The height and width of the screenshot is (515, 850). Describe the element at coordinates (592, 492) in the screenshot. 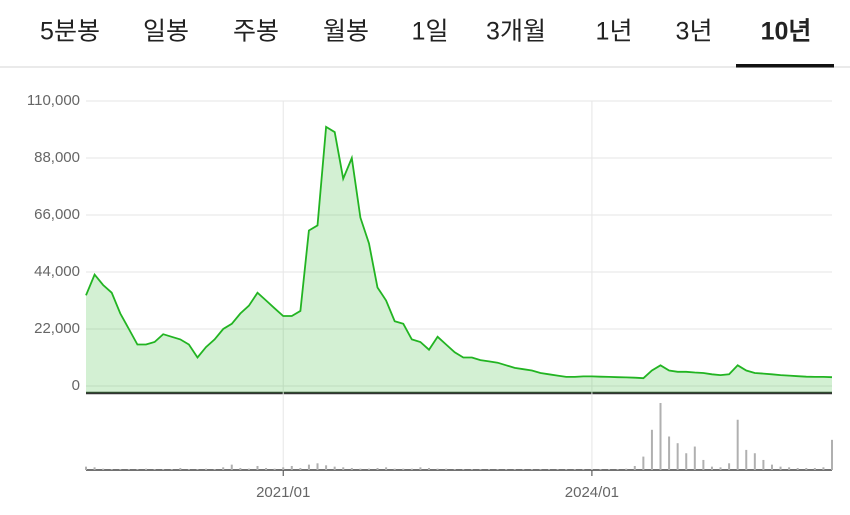

I see `x-tick-label: 2024/01` at that location.